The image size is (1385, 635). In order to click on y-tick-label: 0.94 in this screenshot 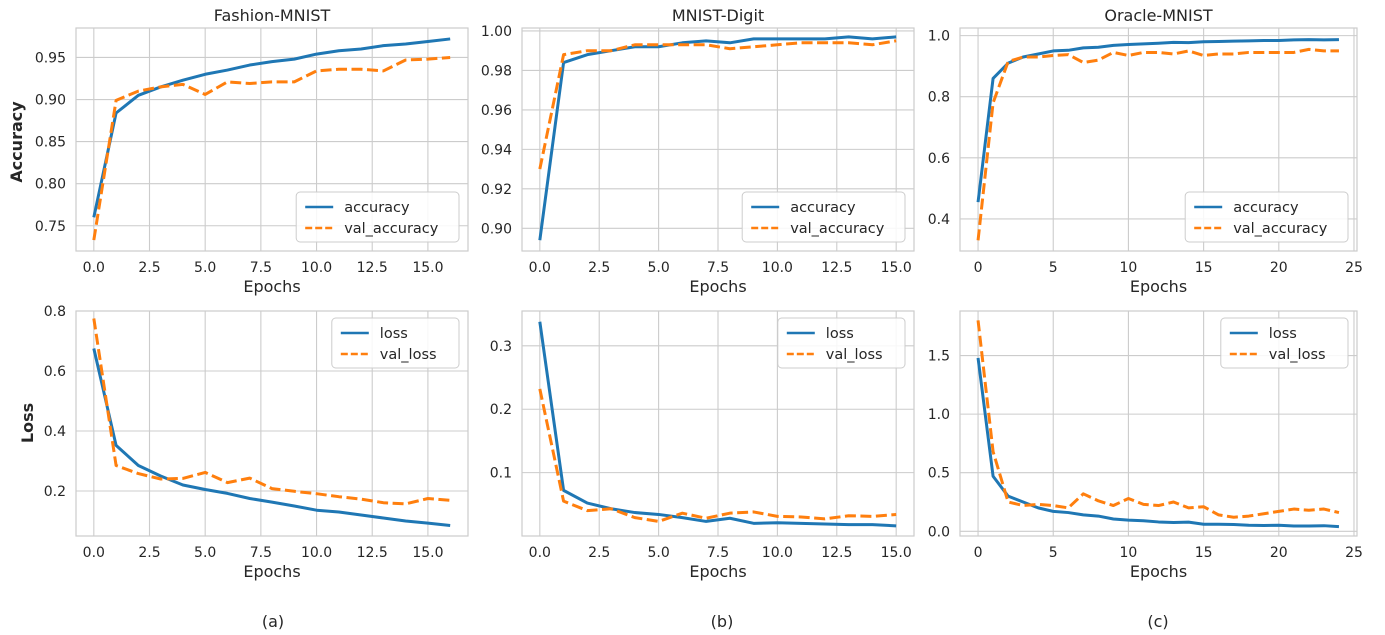, I will do `click(496, 150)`.